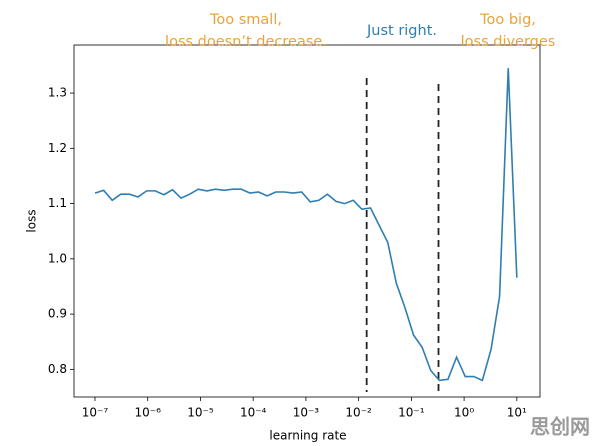 This screenshot has height=446, width=596. Describe the element at coordinates (57, 258) in the screenshot. I see `y-tick-label: 1.0` at that location.